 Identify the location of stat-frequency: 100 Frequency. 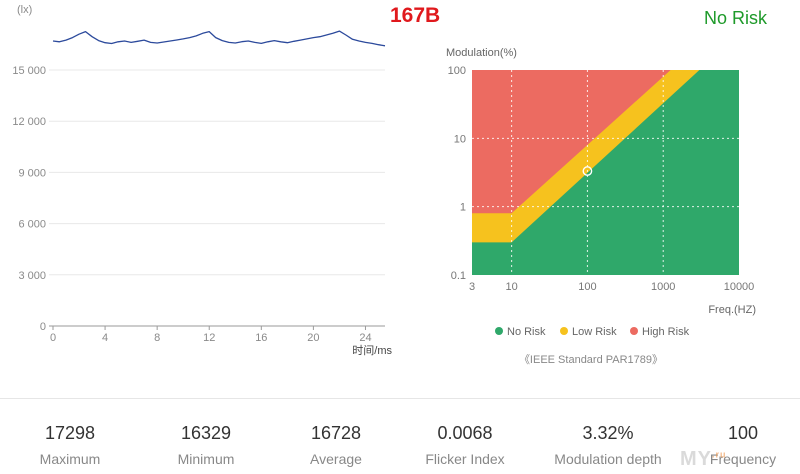
(736, 444).